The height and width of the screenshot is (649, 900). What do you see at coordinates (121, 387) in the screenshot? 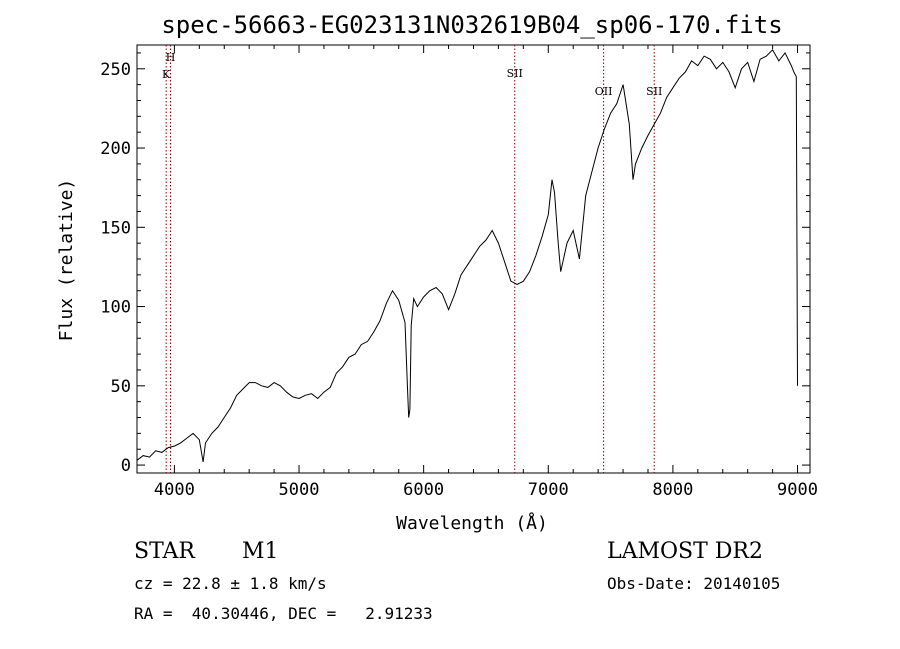
I see `y-tick-label: 50` at bounding box center [121, 387].